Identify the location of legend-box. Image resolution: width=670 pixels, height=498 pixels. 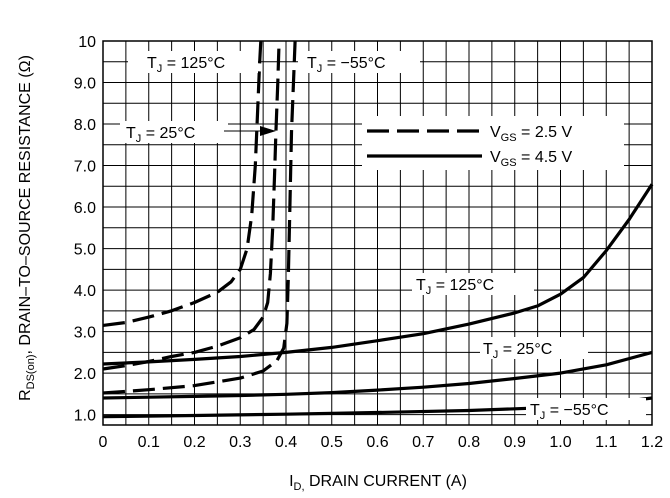
(493, 143).